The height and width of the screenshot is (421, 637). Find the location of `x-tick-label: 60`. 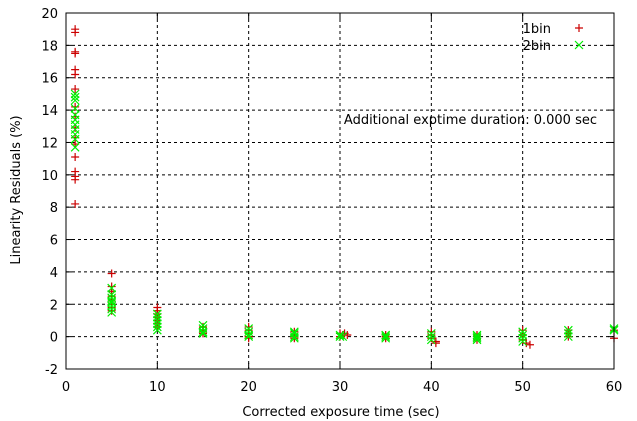

x-tick-label: 60 is located at coordinates (614, 387).